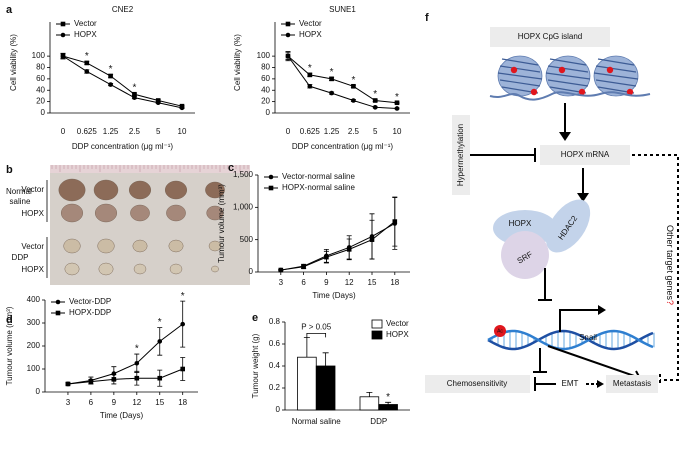 Image resolution: width=685 pixels, height=454 pixels. I want to click on panel-letter: a, so click(9, 10).